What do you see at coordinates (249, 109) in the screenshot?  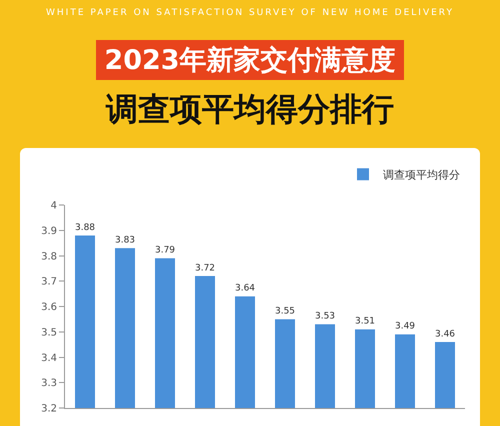 I see `chart-subtitle: 调查项平均得分排行` at bounding box center [249, 109].